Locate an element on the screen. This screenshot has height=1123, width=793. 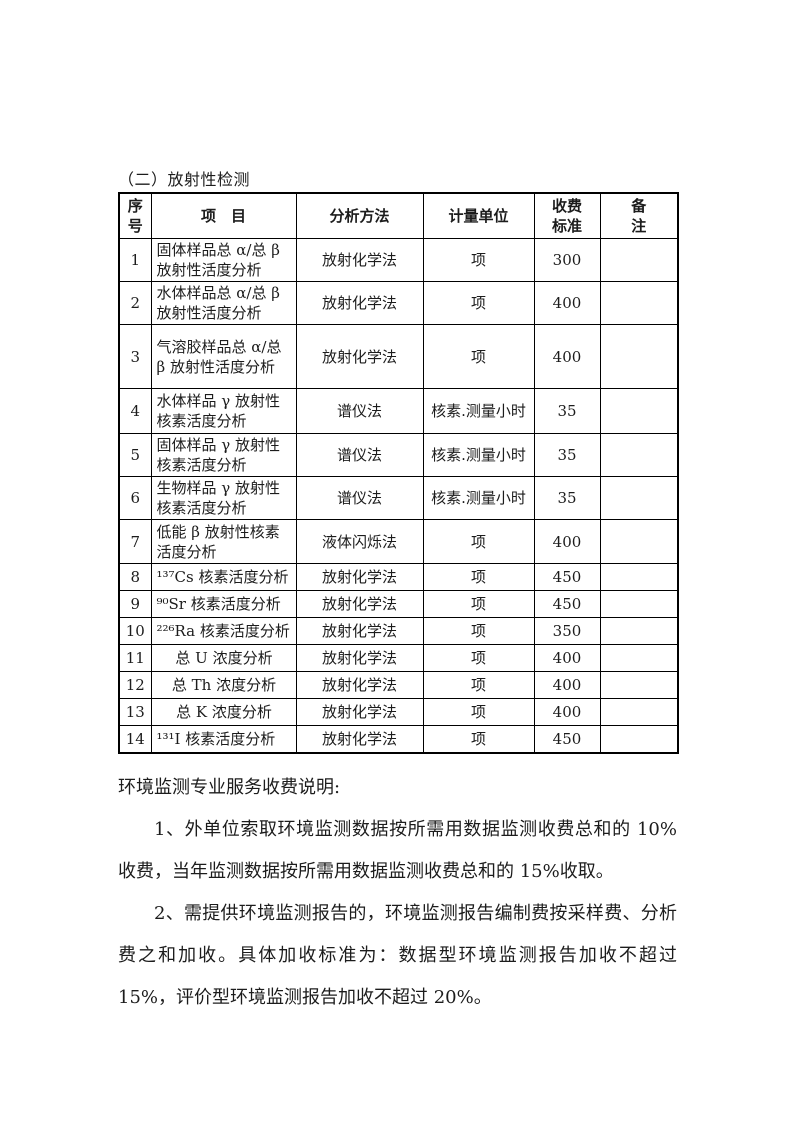
cell-fee: 350 is located at coordinates (567, 631).